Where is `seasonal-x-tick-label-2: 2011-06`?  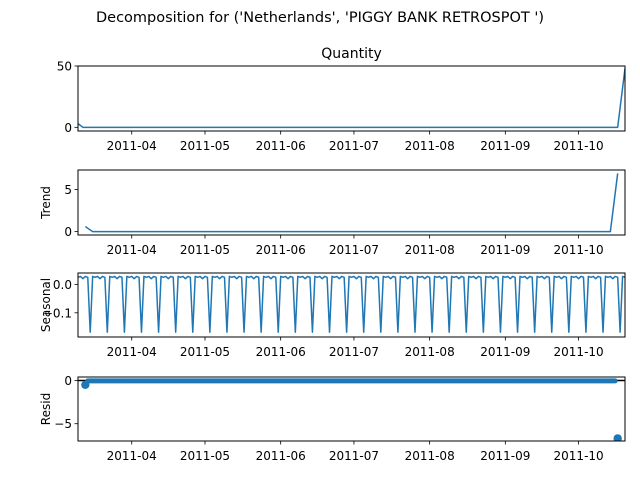
seasonal-x-tick-label-2: 2011-06 is located at coordinates (281, 352).